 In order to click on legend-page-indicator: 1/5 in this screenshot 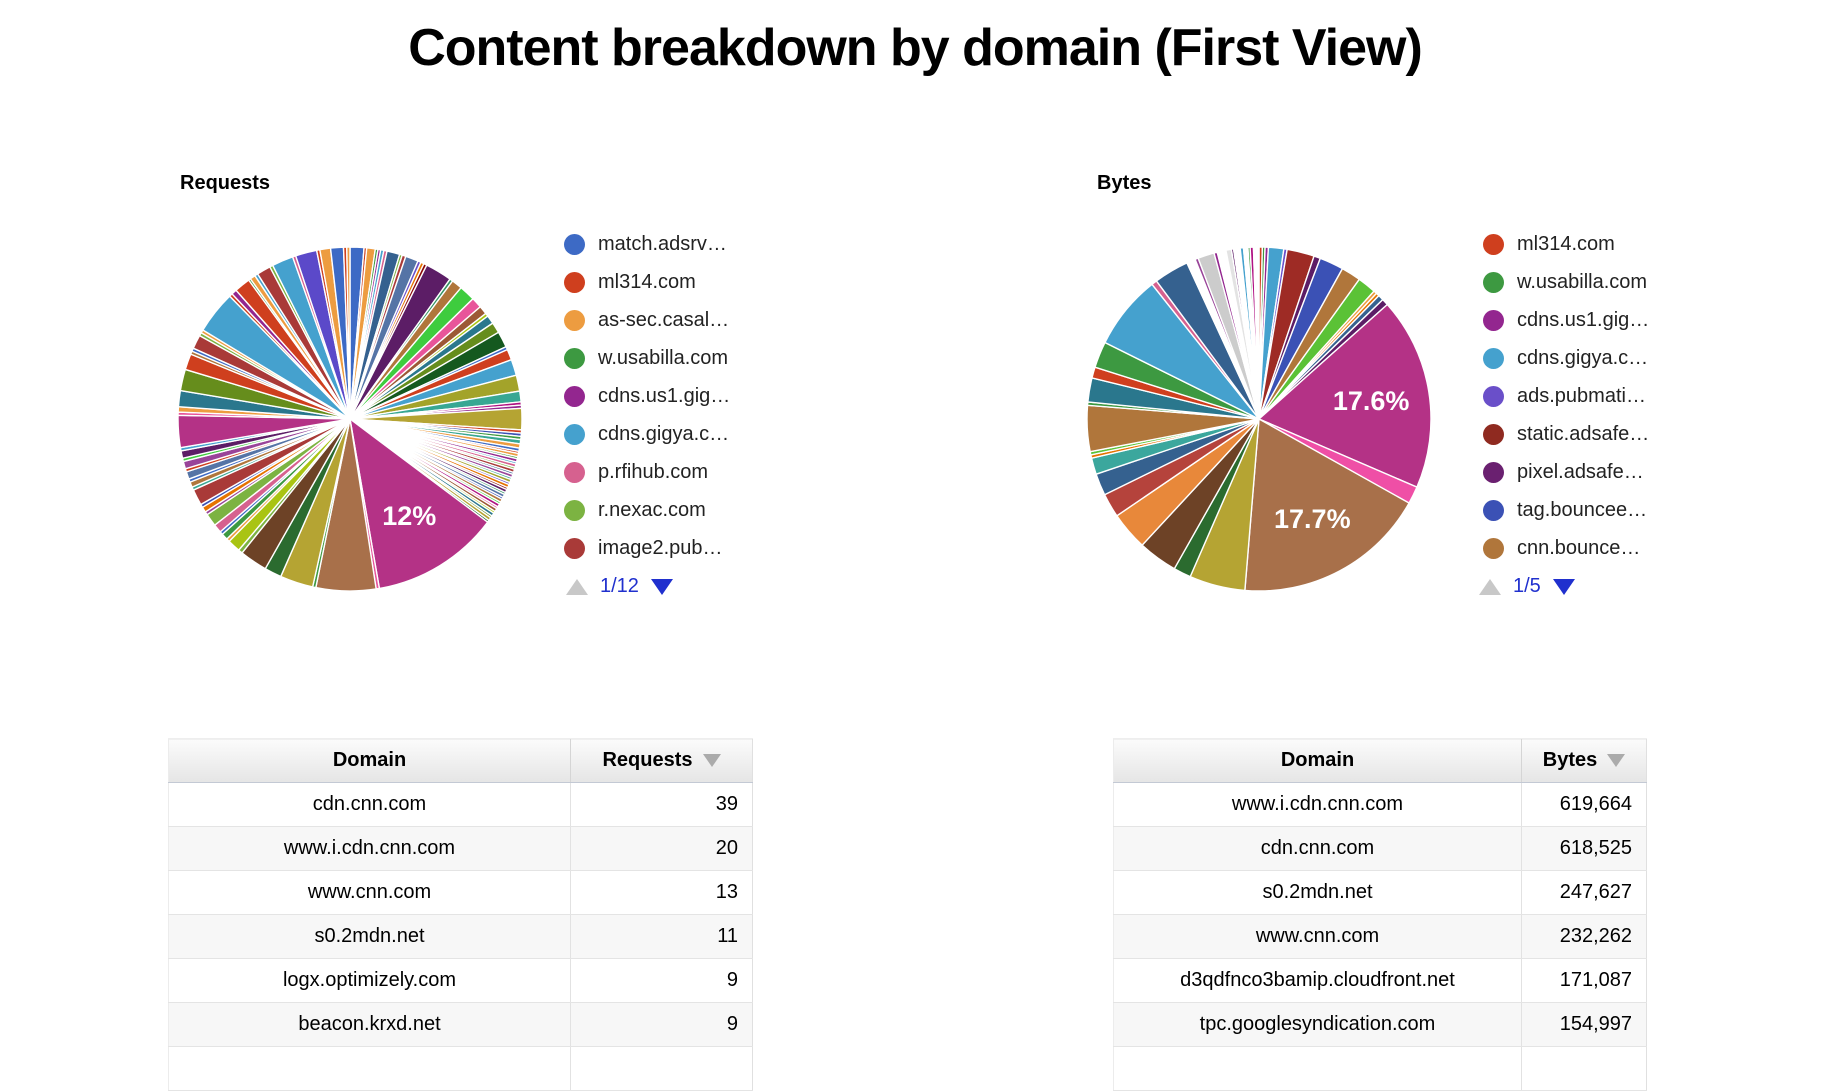, I will do `click(1527, 586)`.